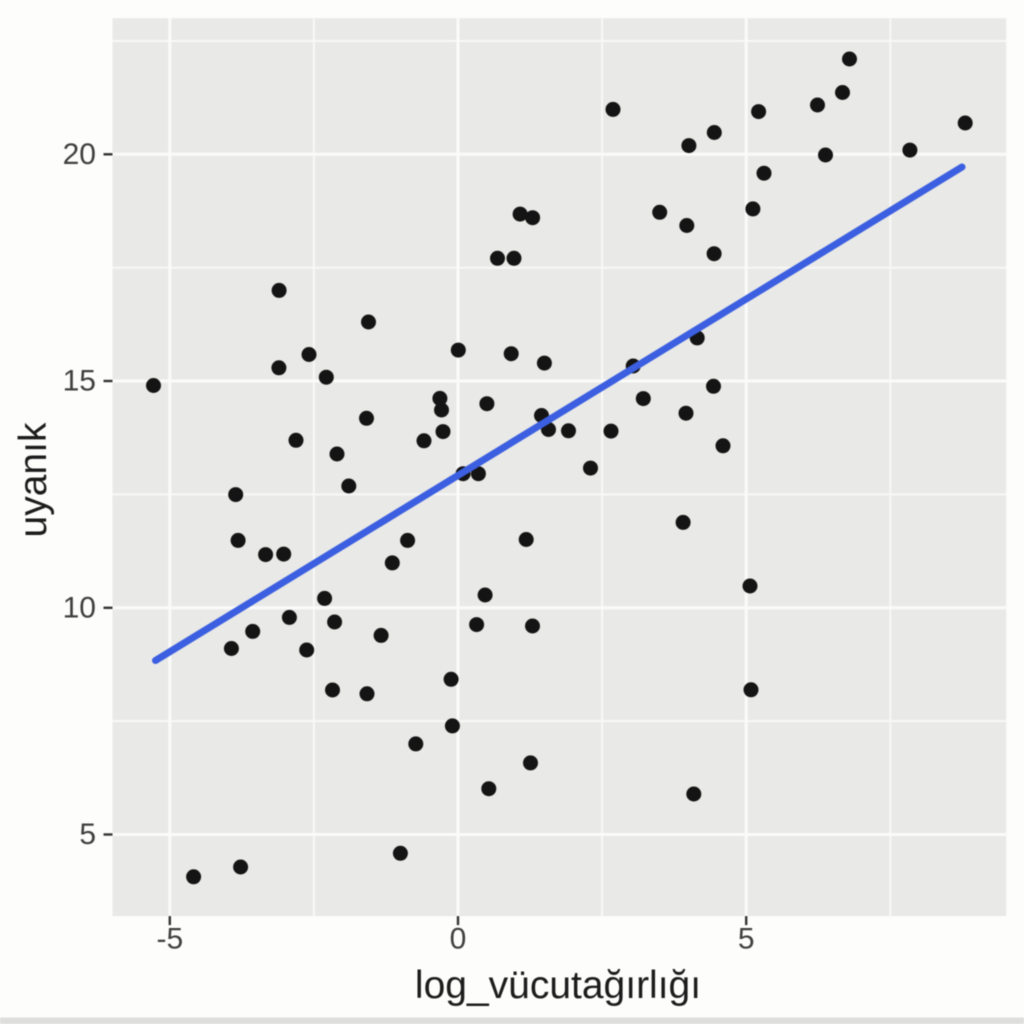  I want to click on svg-text: uyanık, so click(33, 479).